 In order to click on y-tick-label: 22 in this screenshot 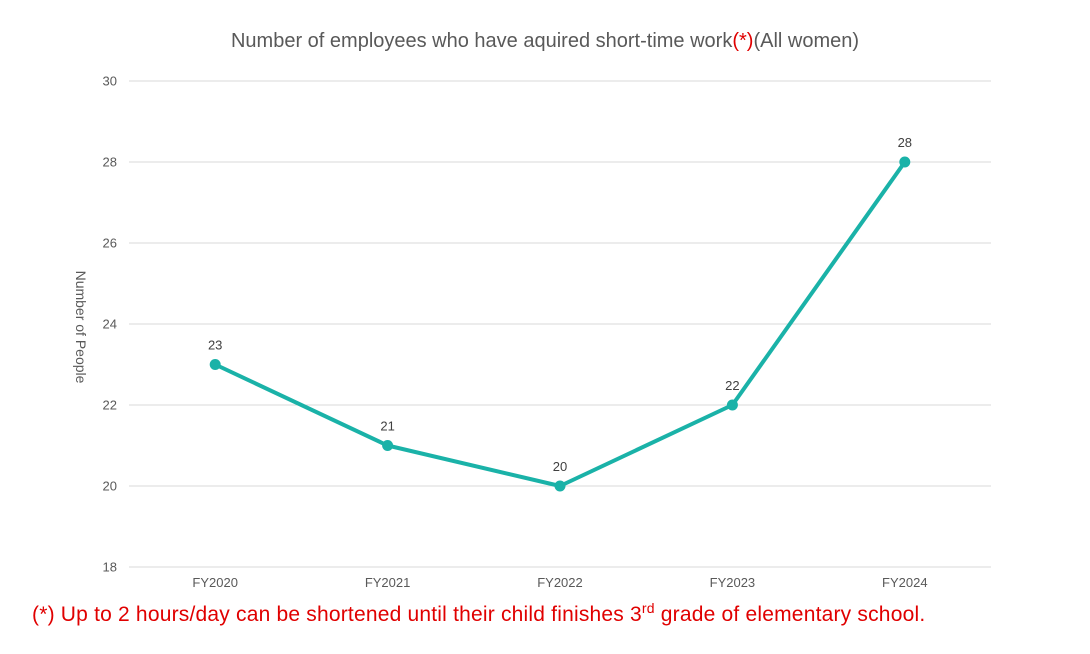, I will do `click(110, 405)`.